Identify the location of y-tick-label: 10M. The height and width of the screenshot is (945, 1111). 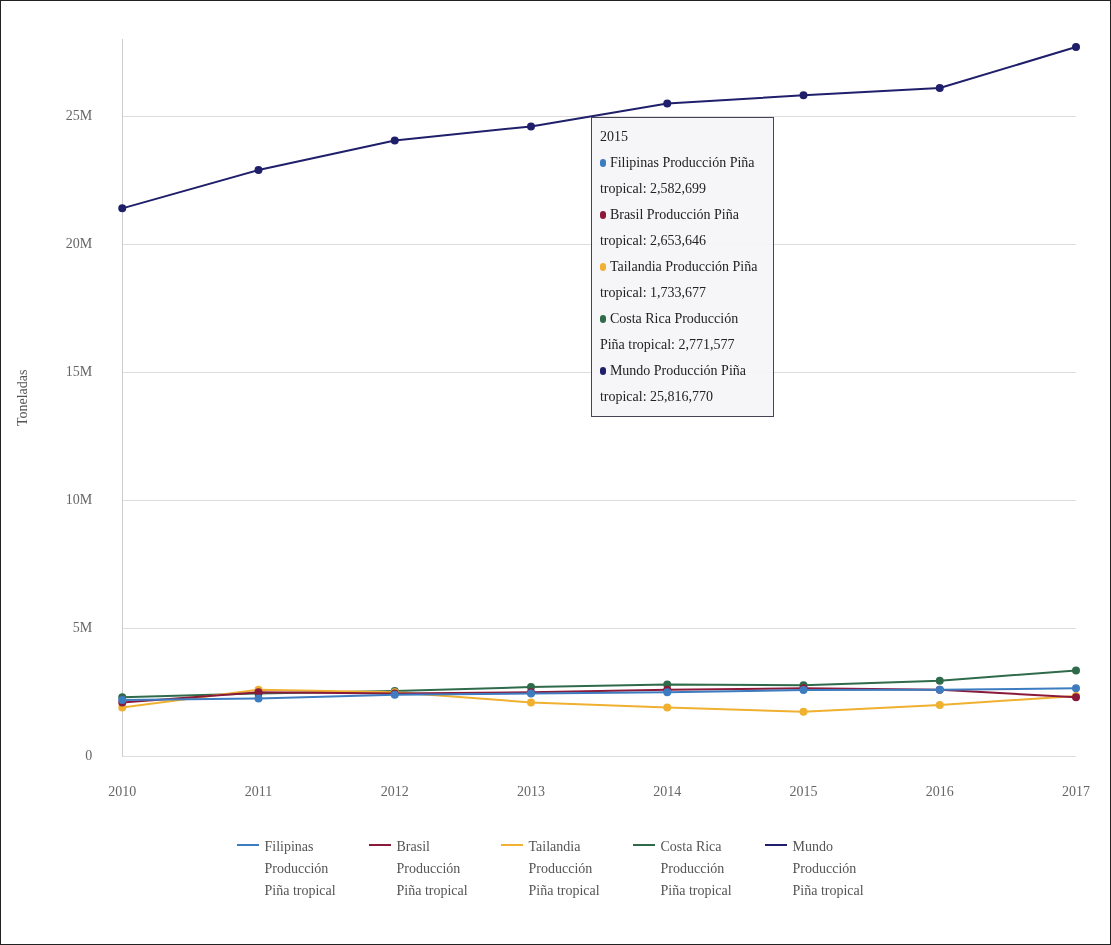
(79, 499).